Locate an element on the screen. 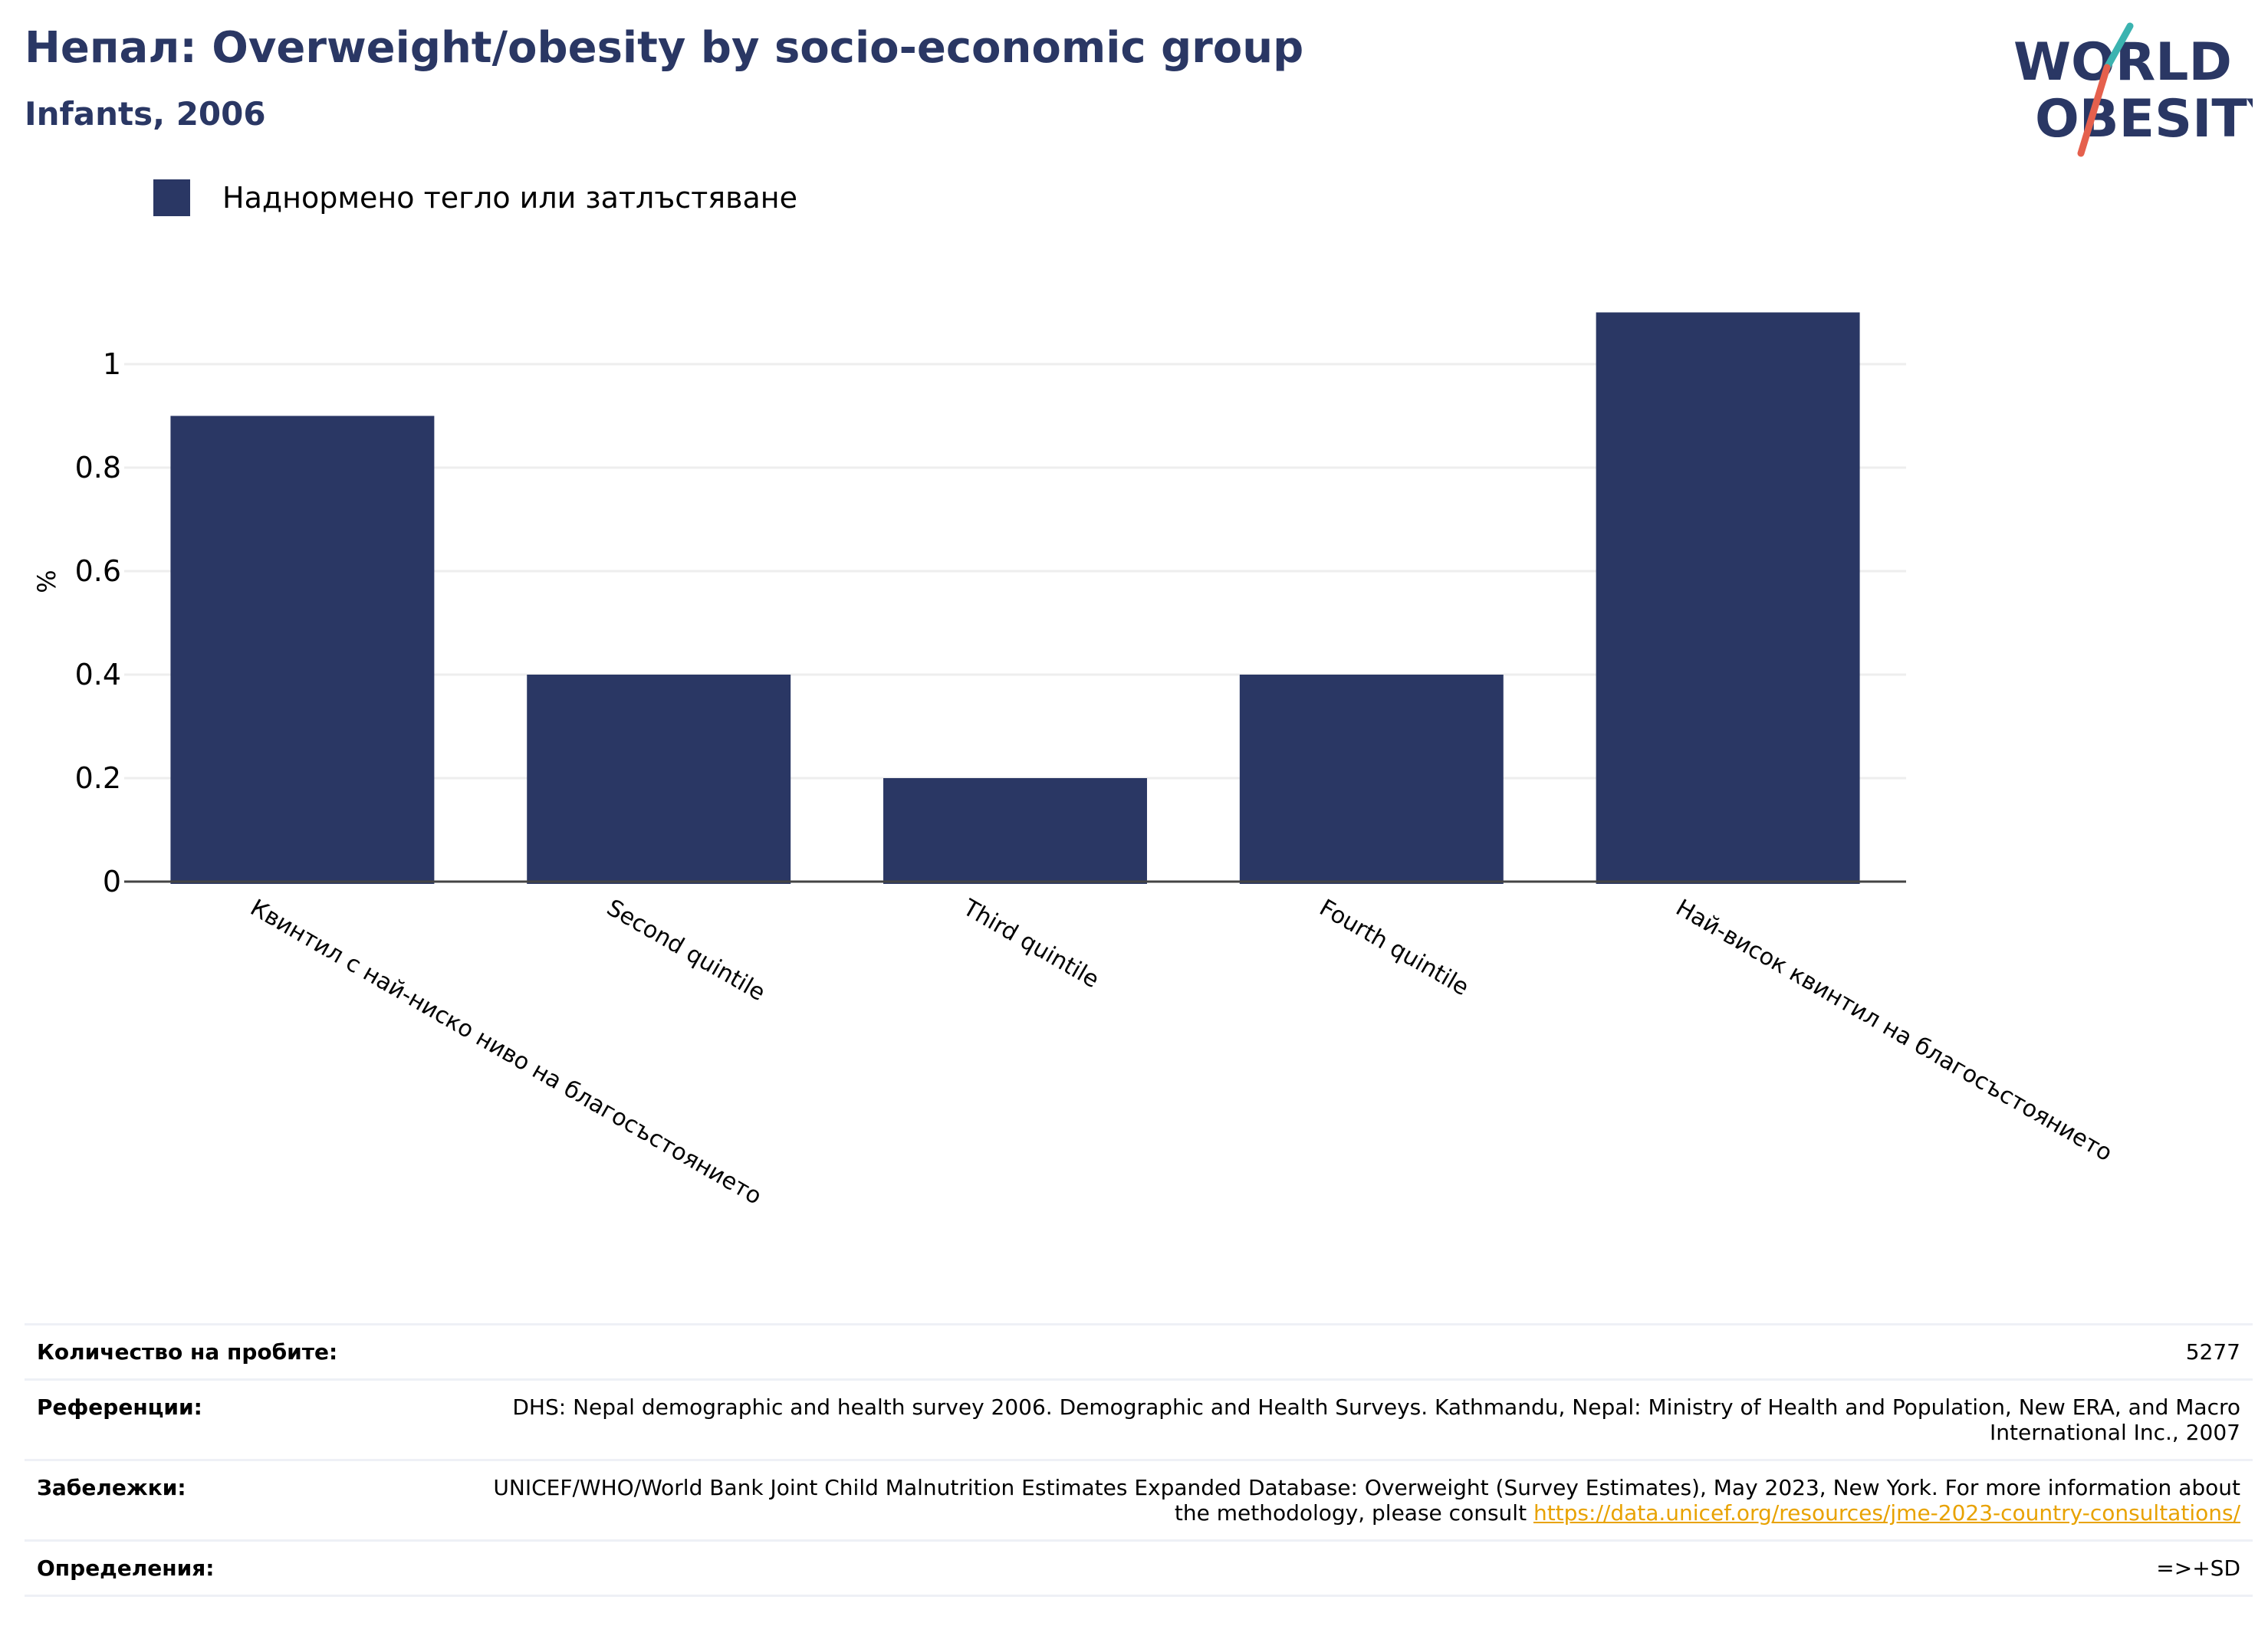  notes-label: Забележки: is located at coordinates (111, 1487).